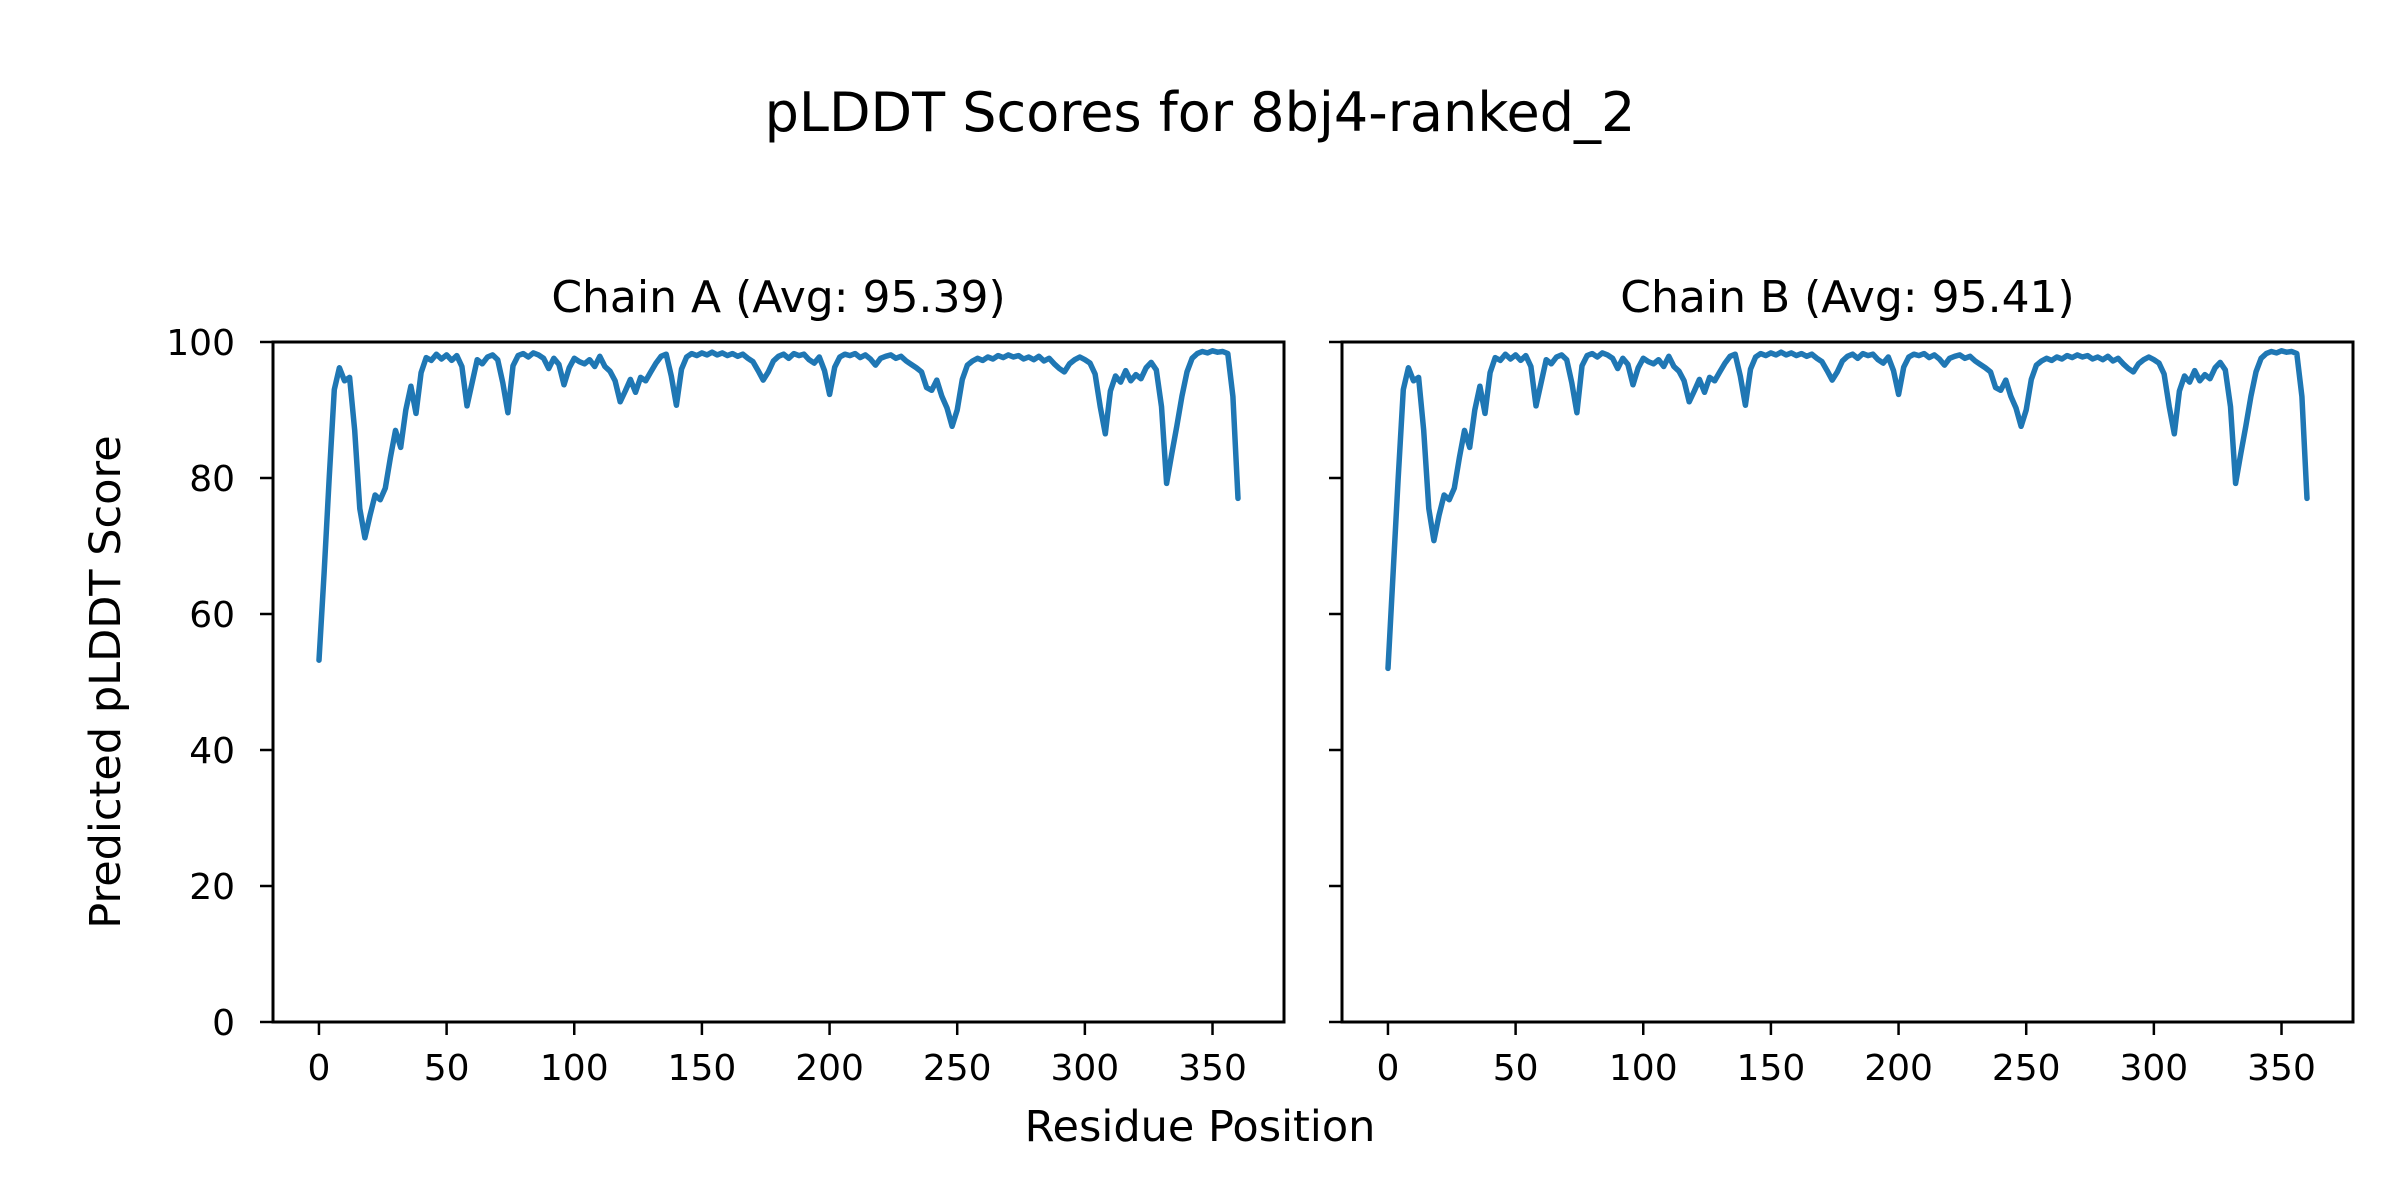 Image resolution: width=2400 pixels, height=1200 pixels. Describe the element at coordinates (212, 887) in the screenshot. I see `chain-a-y-tick-label: 20` at that location.